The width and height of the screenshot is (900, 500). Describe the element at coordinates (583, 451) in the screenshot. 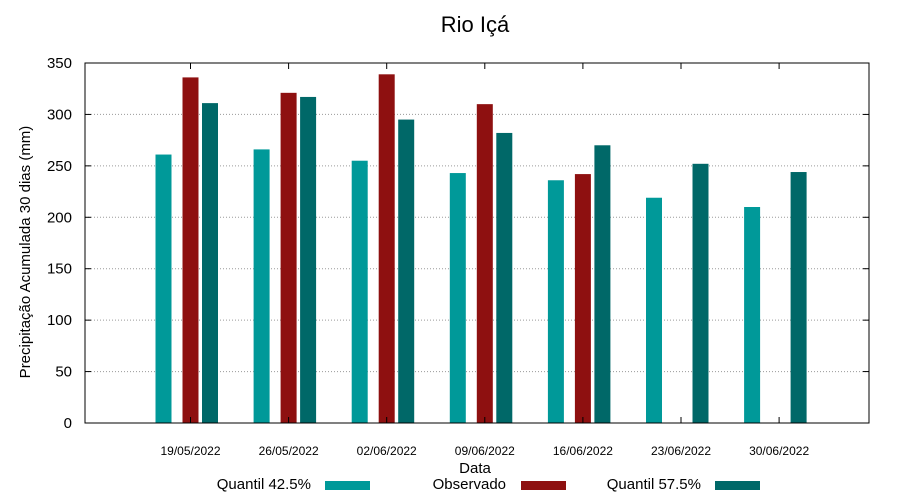

I see `x-tick-label: 16/06/2022` at that location.